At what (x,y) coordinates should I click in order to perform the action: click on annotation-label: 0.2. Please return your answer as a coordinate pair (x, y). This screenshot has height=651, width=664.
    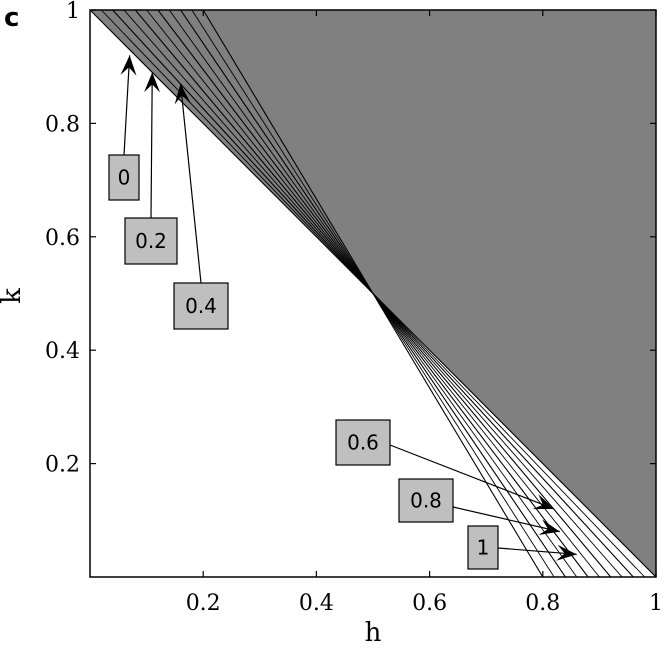
    Looking at the image, I should click on (151, 241).